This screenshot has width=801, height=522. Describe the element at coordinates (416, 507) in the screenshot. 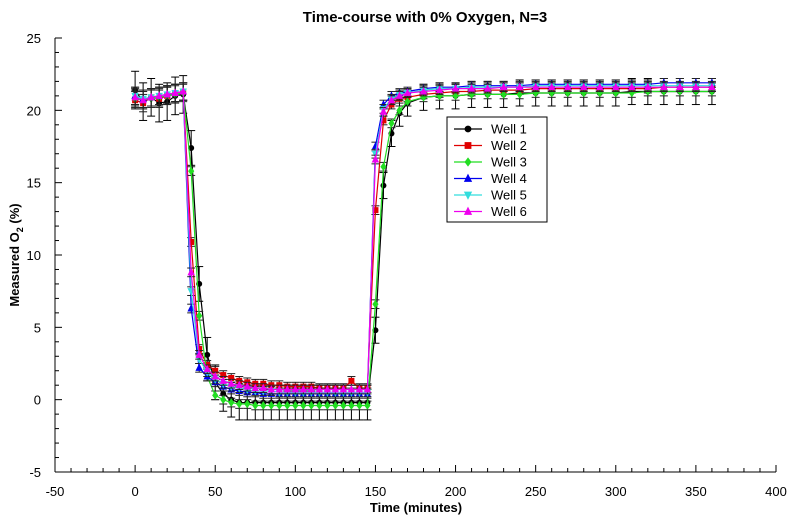

I see `x-axis-label: Time (minutes)` at that location.